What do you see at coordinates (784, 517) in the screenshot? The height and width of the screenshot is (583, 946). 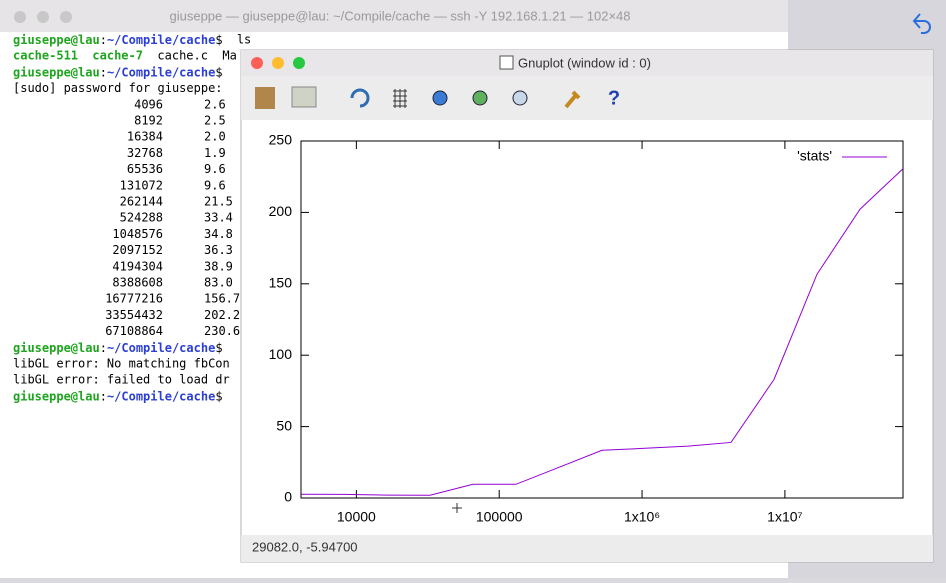 I see `x-tick-label: 1x10⁷` at bounding box center [784, 517].